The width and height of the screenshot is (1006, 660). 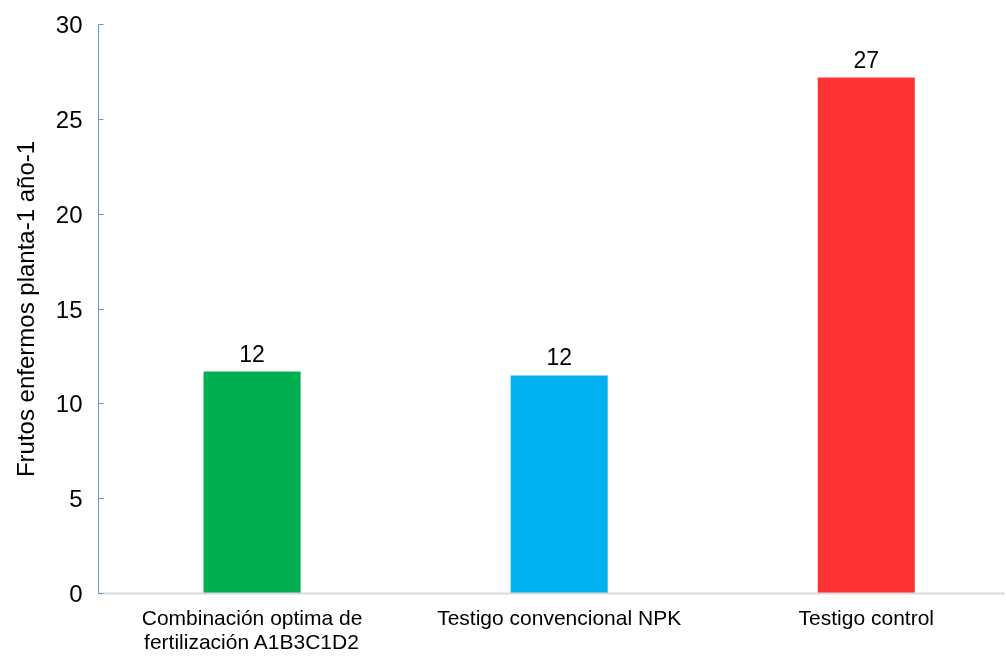 What do you see at coordinates (76, 593) in the screenshot?
I see `y-tick-label: 0` at bounding box center [76, 593].